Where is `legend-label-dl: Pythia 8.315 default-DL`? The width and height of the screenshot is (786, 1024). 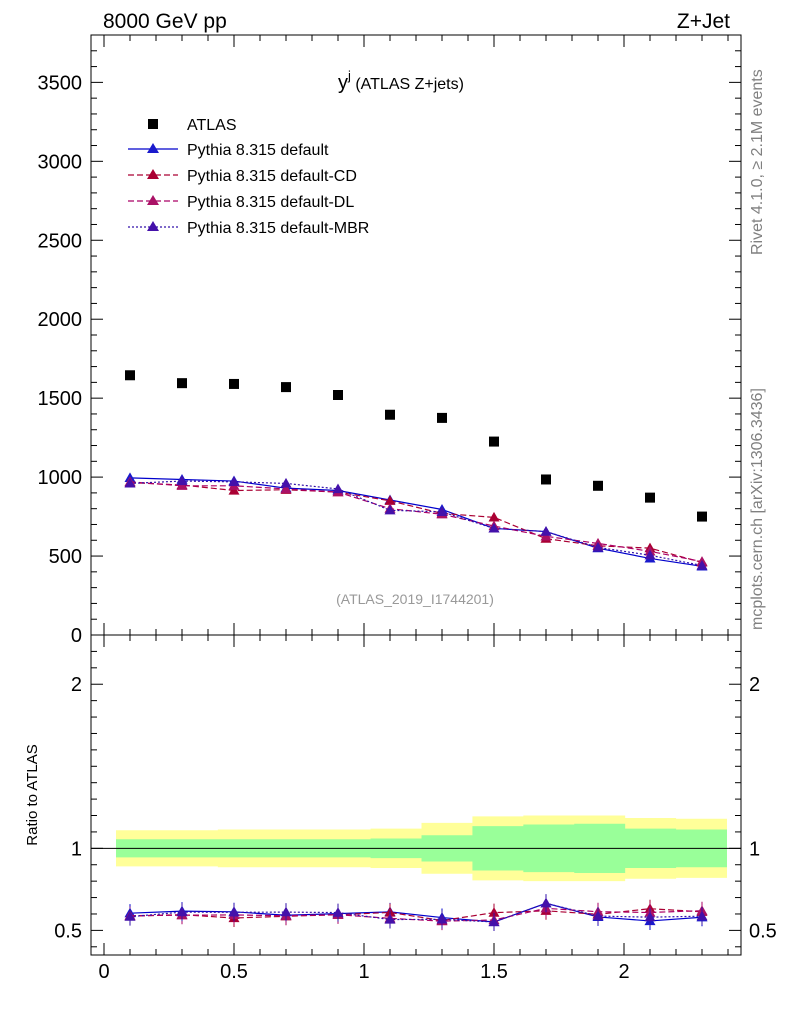 legend-label-dl: Pythia 8.315 default-DL is located at coordinates (270, 202).